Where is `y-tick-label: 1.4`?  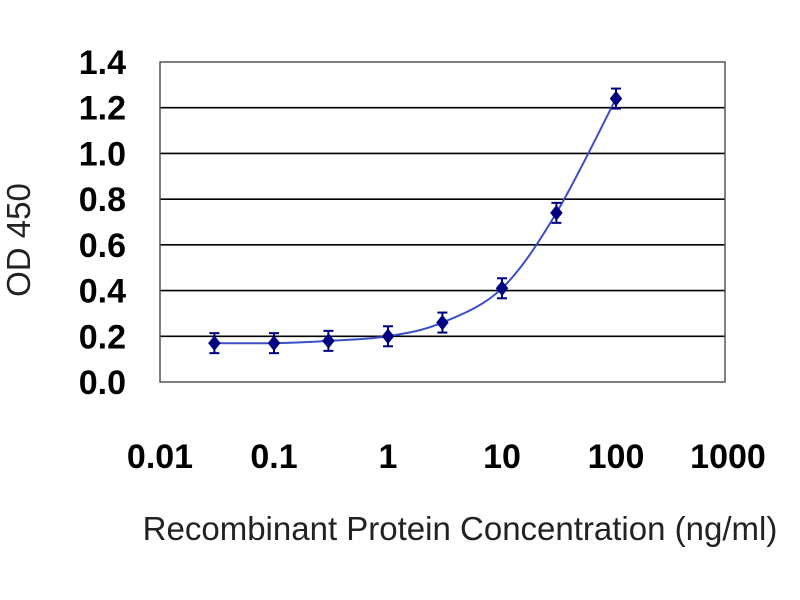
y-tick-label: 1.4 is located at coordinates (102, 63).